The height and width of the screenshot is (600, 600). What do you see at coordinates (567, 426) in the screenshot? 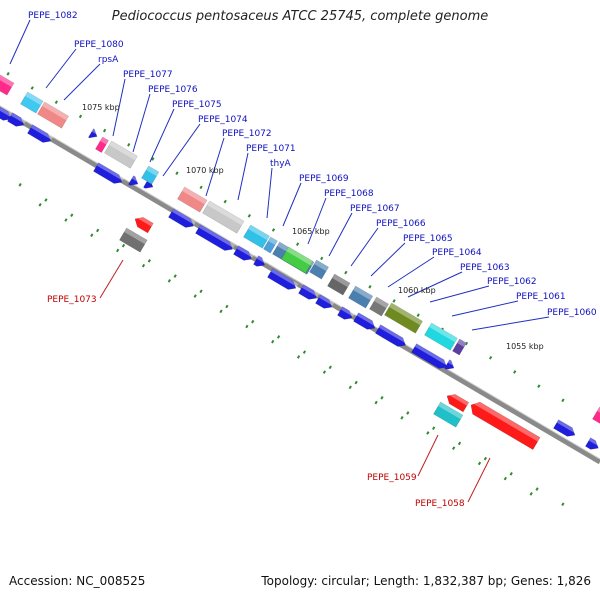
I see `cds-forward-19-highlight` at bounding box center [567, 426].